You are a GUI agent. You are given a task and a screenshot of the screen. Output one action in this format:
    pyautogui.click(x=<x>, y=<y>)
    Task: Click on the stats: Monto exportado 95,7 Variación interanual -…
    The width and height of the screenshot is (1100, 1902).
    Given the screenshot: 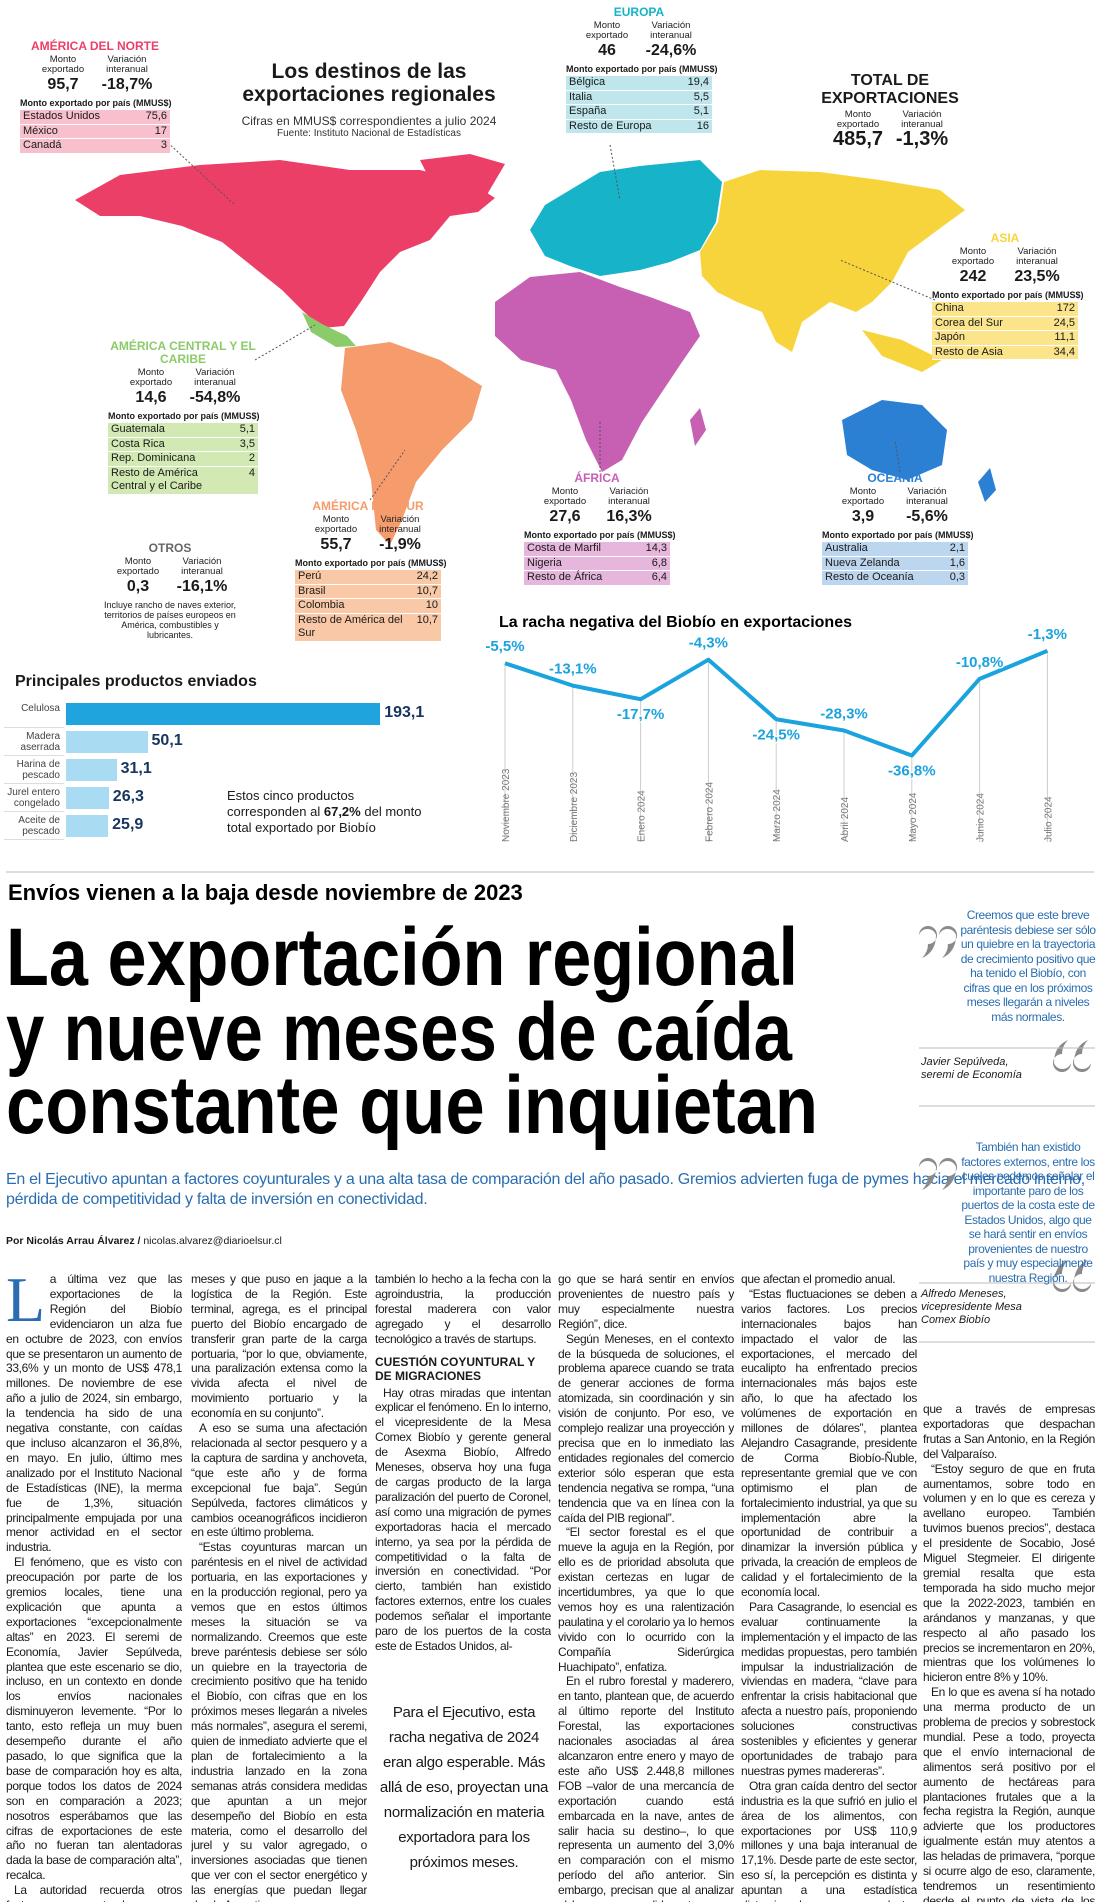 What is the action you would take?
    pyautogui.click(x=95, y=74)
    